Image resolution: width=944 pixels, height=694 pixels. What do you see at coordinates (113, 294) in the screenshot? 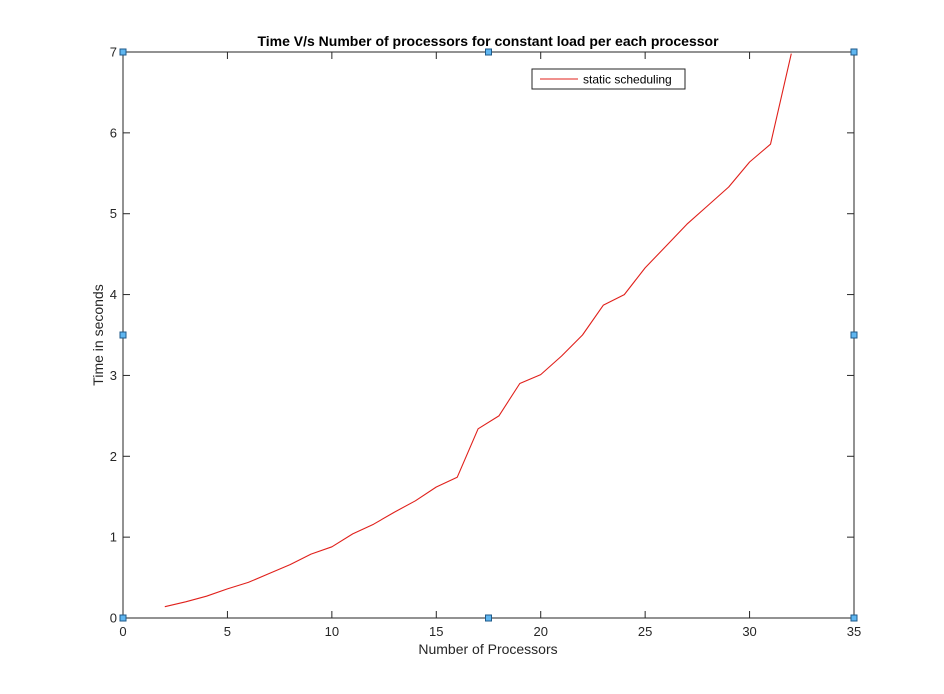
I see `y-tick-label: 4` at bounding box center [113, 294].